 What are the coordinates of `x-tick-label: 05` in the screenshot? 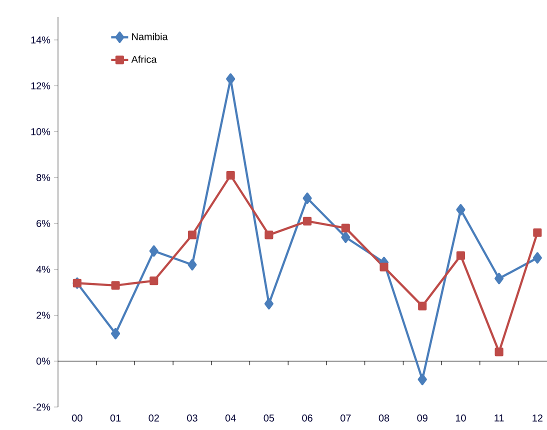 It's located at (269, 418).